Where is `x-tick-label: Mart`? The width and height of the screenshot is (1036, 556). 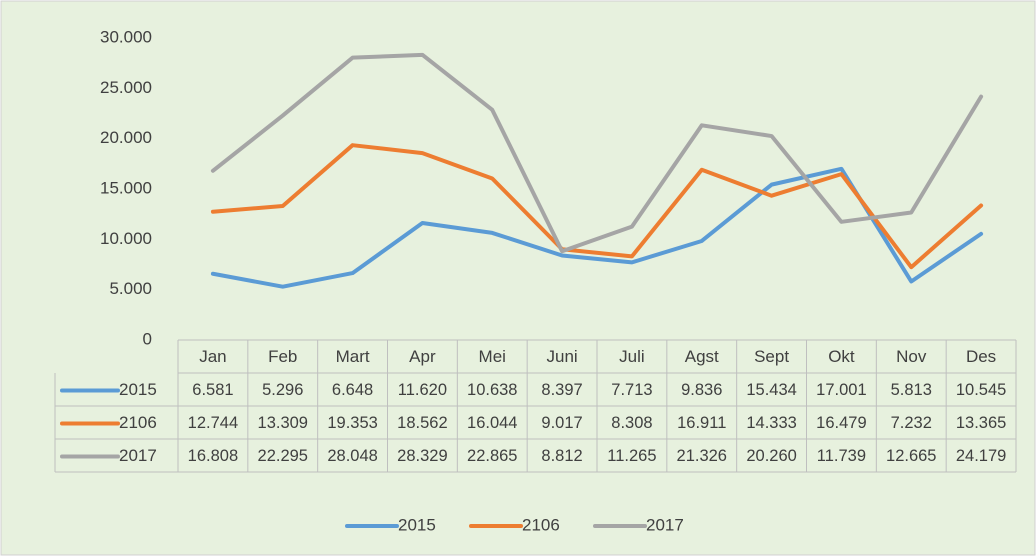 x-tick-label: Mart is located at coordinates (353, 356).